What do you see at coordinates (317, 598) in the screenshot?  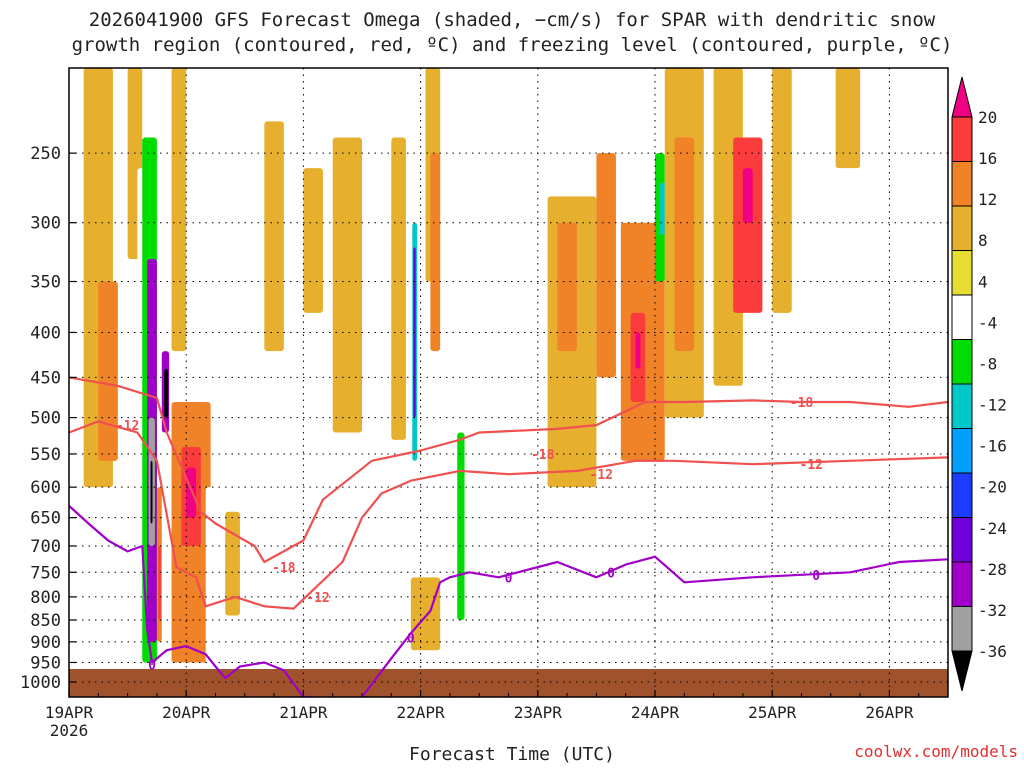 I see `dgz-contour-label-1-1: -12` at bounding box center [317, 598].